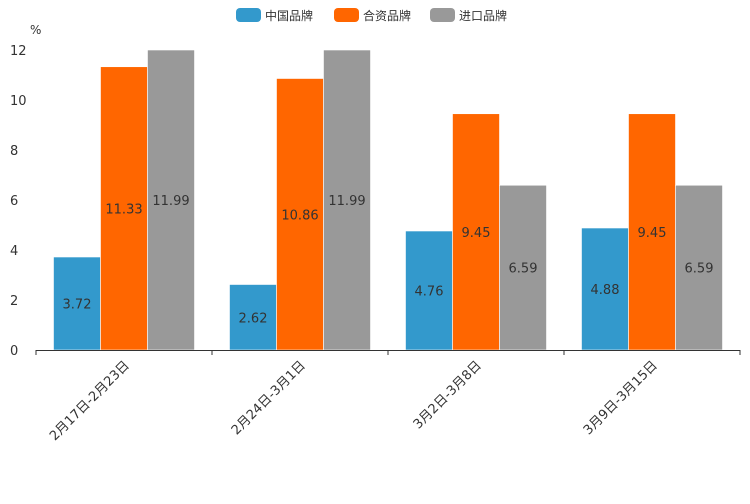 Image resolution: width=750 pixels, height=504 pixels. What do you see at coordinates (448, 395) in the screenshot?
I see `x-category-label: 3月2日-3月8日` at bounding box center [448, 395].